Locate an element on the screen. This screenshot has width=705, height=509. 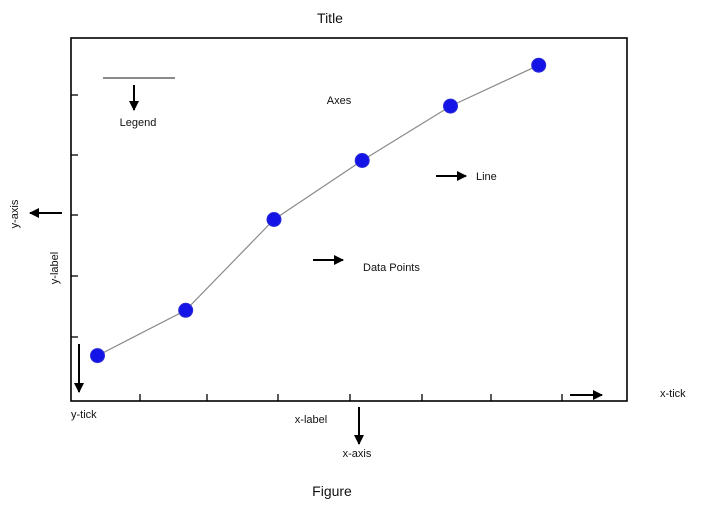
y-tick-label: y-tick is located at coordinates (84, 415).